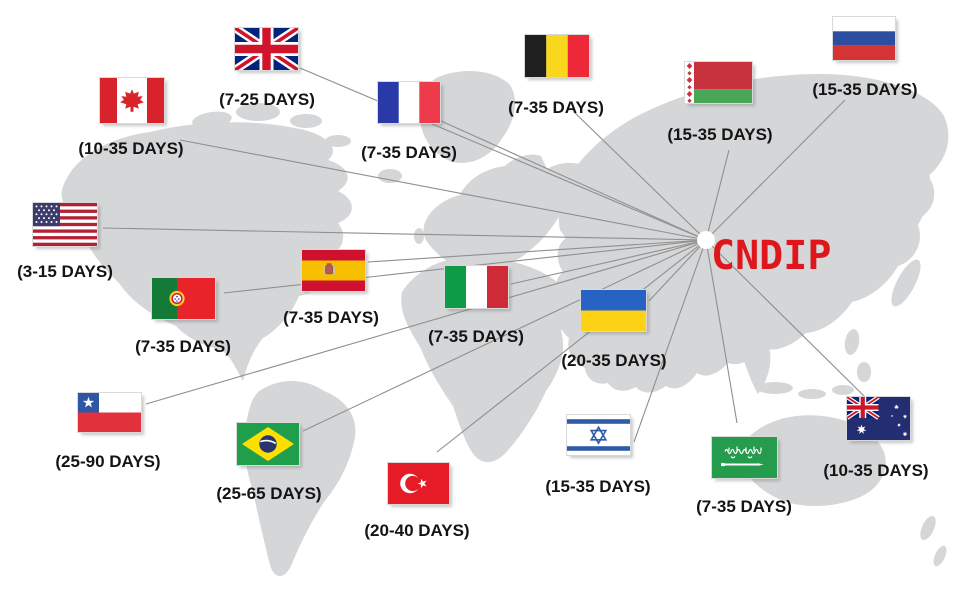  What do you see at coordinates (269, 493) in the screenshot?
I see `shipping-days-label: (25-65 DAYS)` at bounding box center [269, 493].